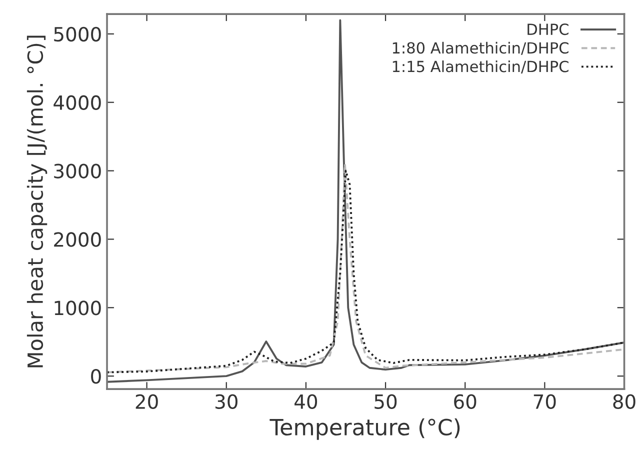 The image size is (637, 454). Describe the element at coordinates (365, 429) in the screenshot. I see `x-axis-title: Temperature (°C)` at that location.